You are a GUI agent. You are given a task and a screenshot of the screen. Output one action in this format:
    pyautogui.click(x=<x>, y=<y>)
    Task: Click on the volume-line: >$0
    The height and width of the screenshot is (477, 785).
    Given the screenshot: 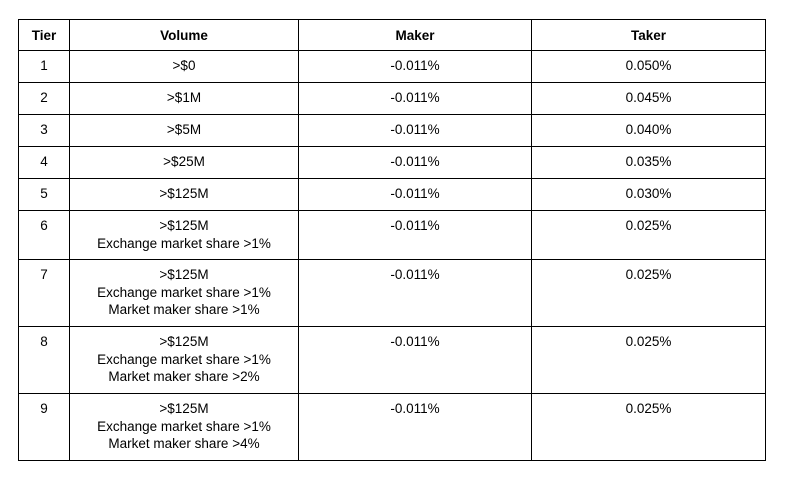 What is the action you would take?
    pyautogui.click(x=184, y=65)
    